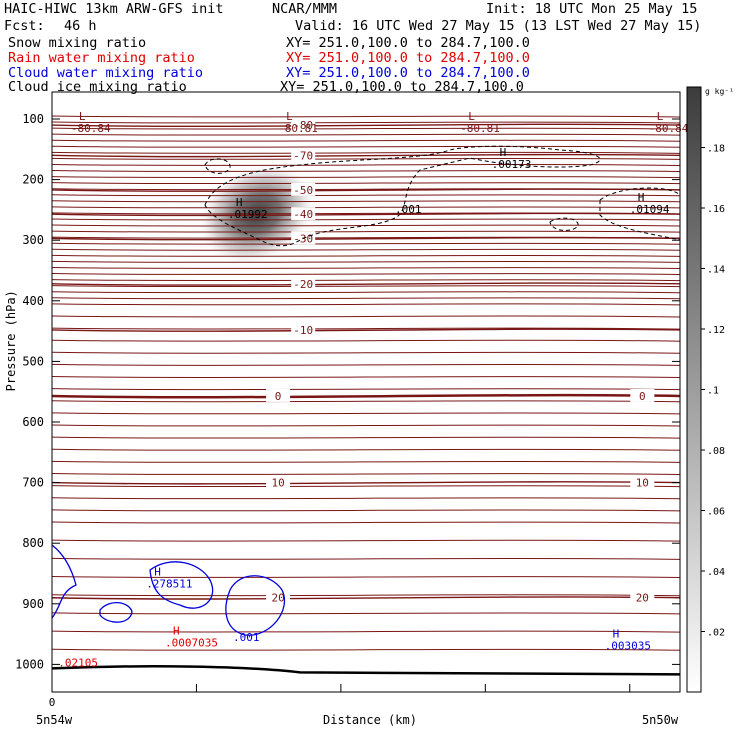 The height and width of the screenshot is (740, 740). I want to click on extremum-value: .278511, so click(169, 584).